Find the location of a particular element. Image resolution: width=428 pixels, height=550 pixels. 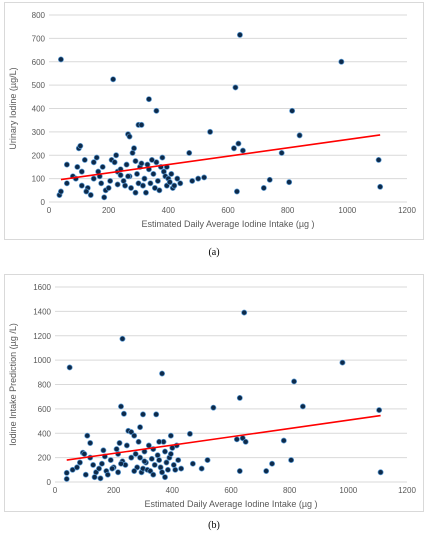

y-tick-label: 100 is located at coordinates (39, 179).